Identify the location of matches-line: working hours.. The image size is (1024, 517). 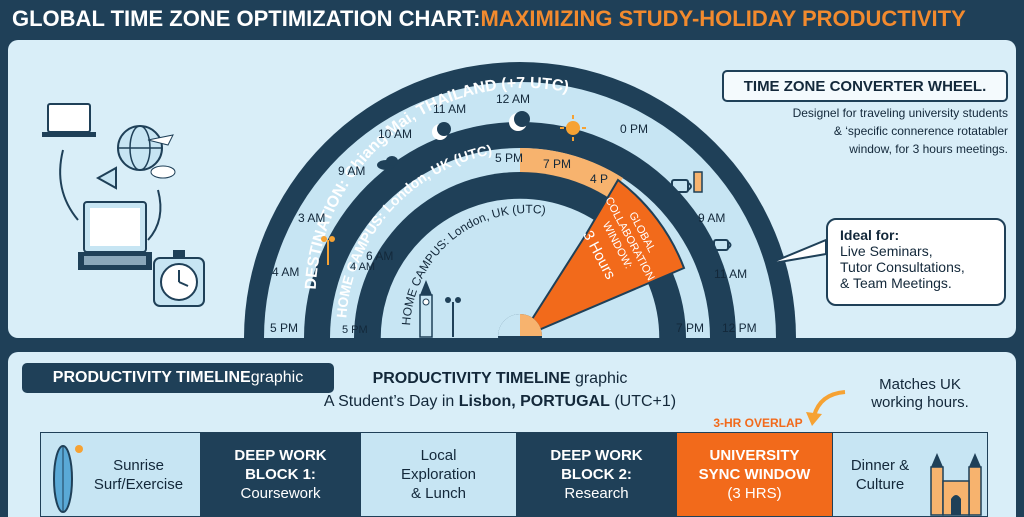
(920, 402).